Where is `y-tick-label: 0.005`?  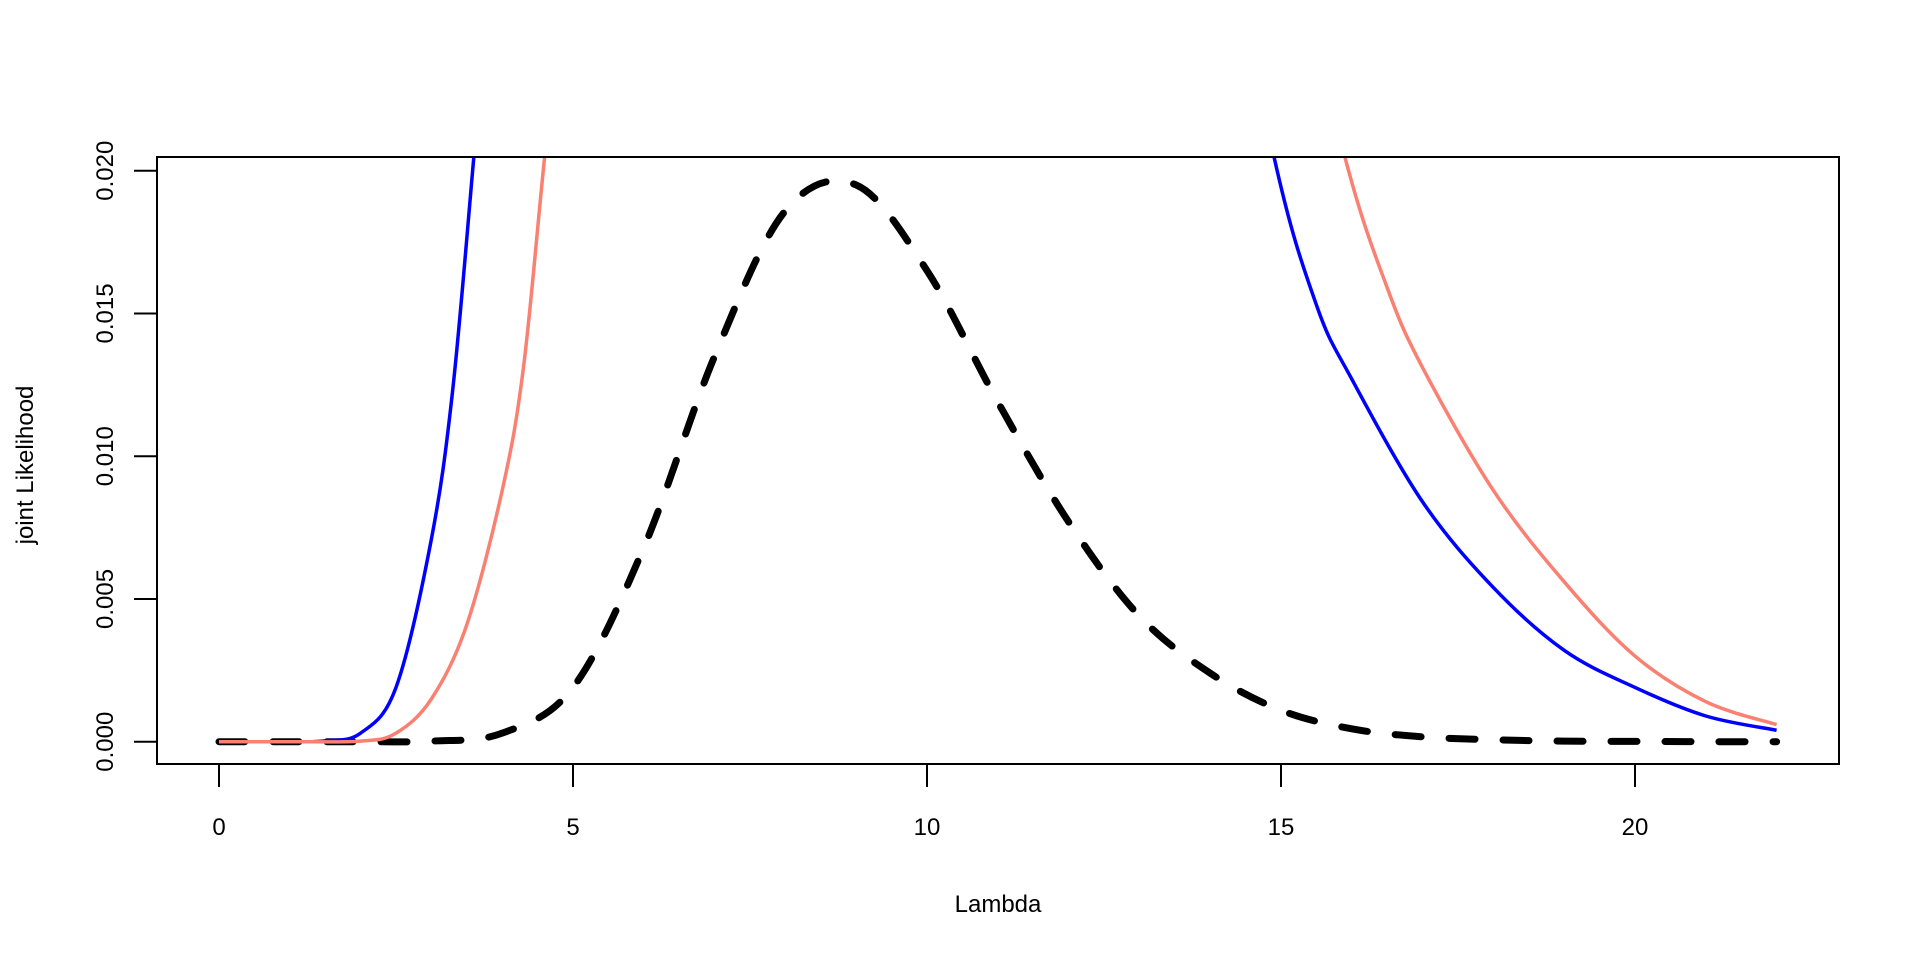
y-tick-label: 0.005 is located at coordinates (105, 599).